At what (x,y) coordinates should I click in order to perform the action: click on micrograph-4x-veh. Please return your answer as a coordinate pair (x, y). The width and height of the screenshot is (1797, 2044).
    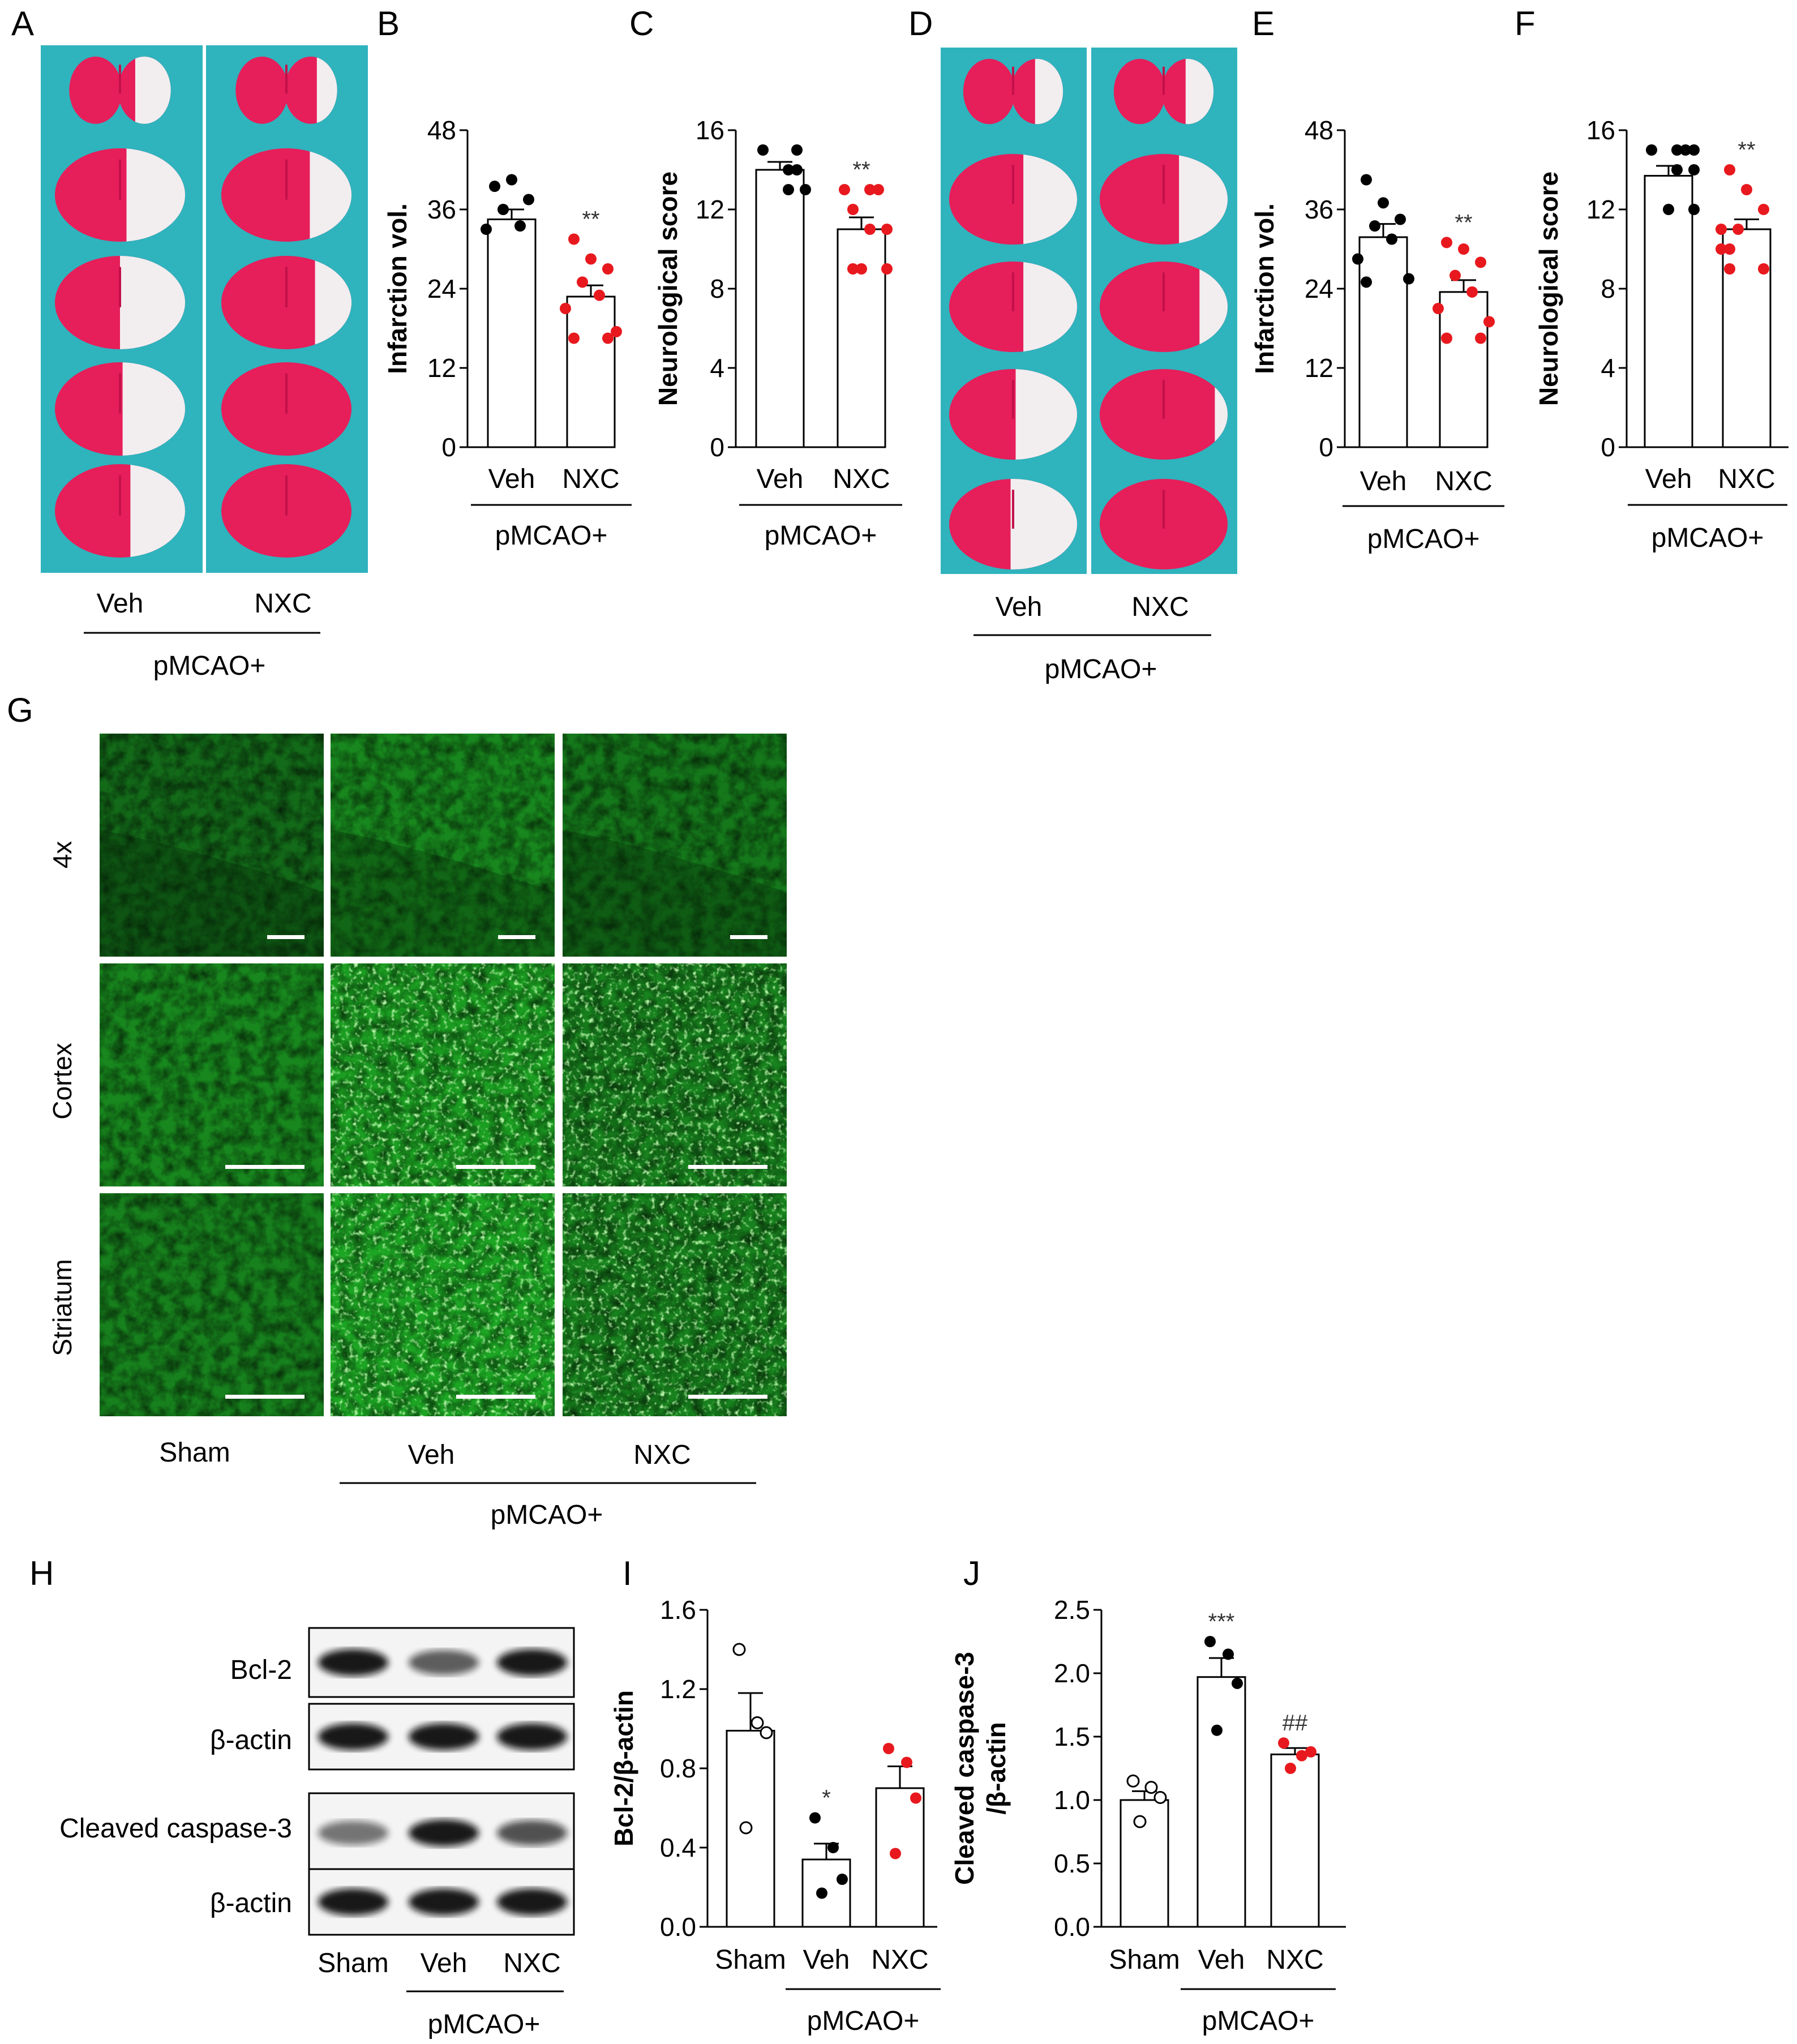
    Looking at the image, I should click on (443, 845).